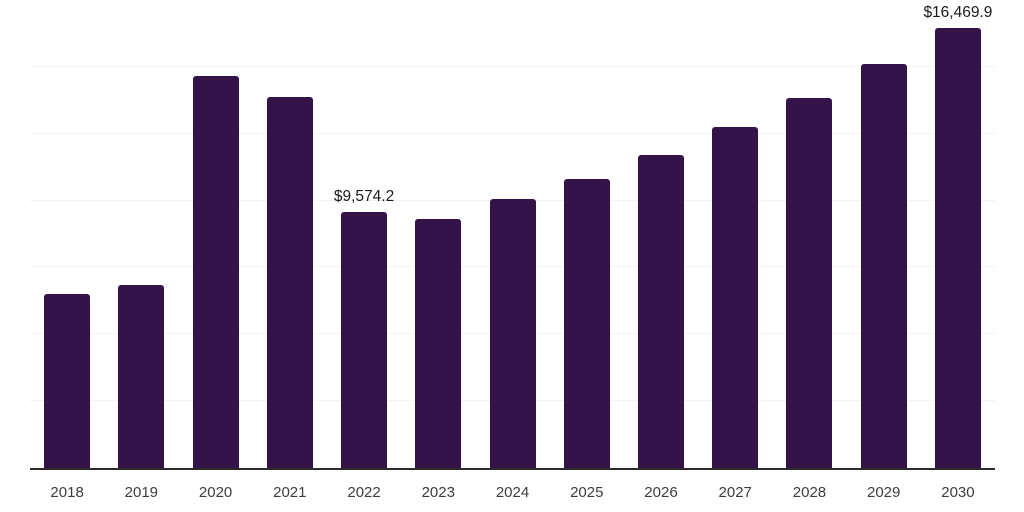  Describe the element at coordinates (884, 492) in the screenshot. I see `x-tick-label-2029: 2029` at that location.